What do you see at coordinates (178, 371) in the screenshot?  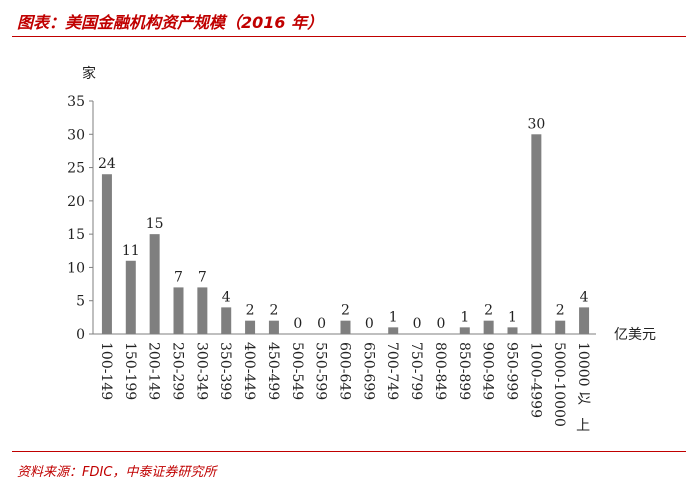 I see `x-tick-label: 250-299` at bounding box center [178, 371].